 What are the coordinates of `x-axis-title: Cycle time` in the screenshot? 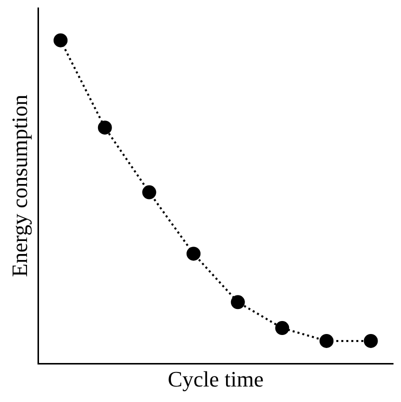 It's located at (216, 379).